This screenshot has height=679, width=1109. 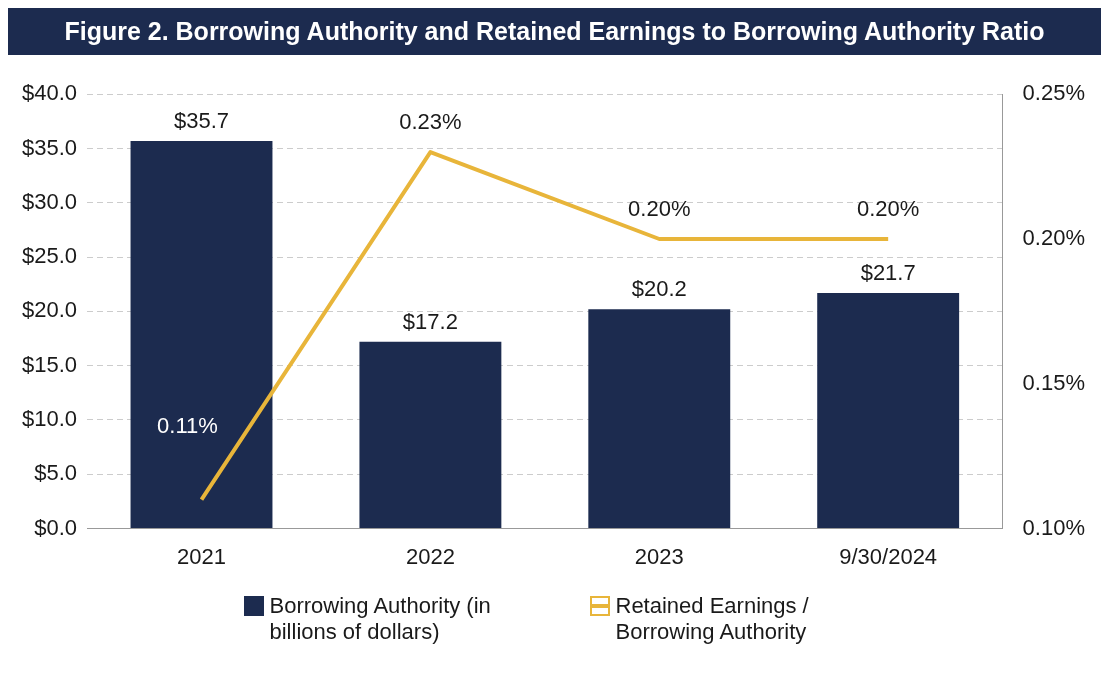 I want to click on y2-tick-label: 0.15%, so click(x=1054, y=382).